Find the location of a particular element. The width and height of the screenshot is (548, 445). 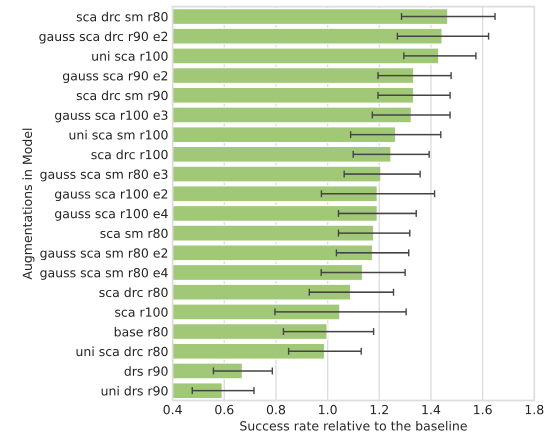

y-tick-label: gauss sca r100 e4 is located at coordinates (111, 214).